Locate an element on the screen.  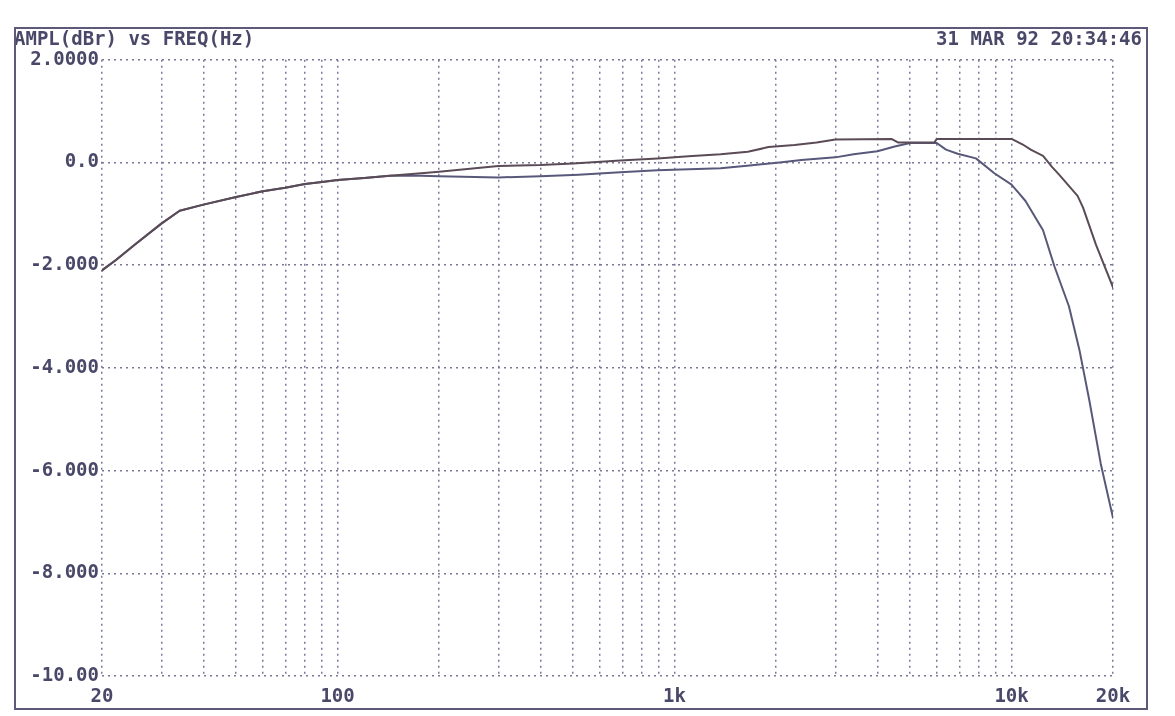
text: 31 MAR 92 20:34:46 is located at coordinates (1039, 37).